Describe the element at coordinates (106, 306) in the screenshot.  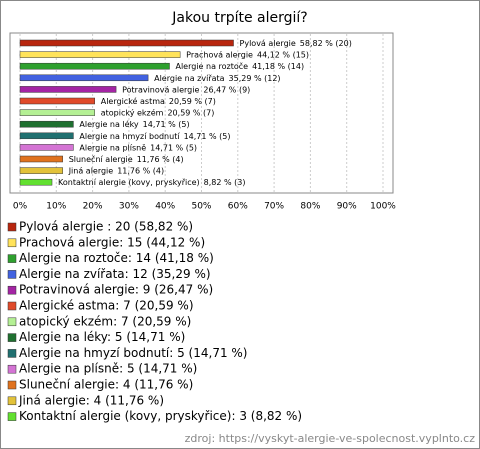
I see `legend-label: Alergické astma: 7 (20,59 %)` at that location.